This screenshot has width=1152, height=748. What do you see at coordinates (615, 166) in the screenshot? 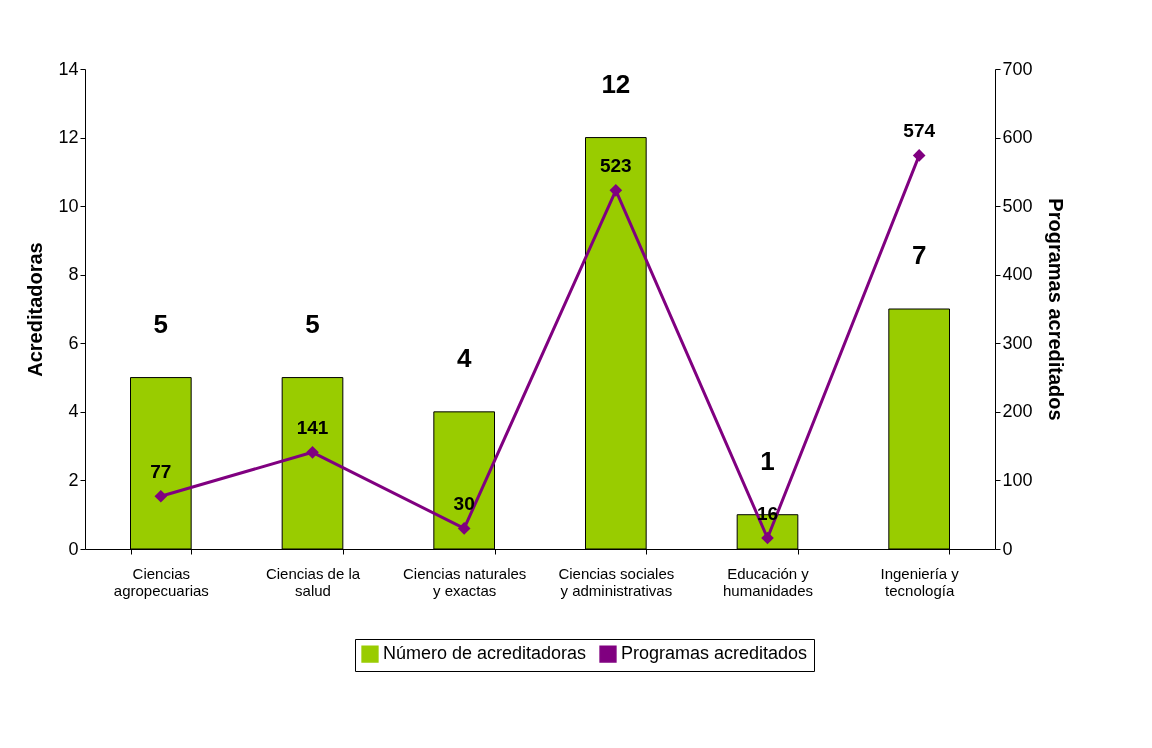
I see `data-label: 523` at bounding box center [615, 166].